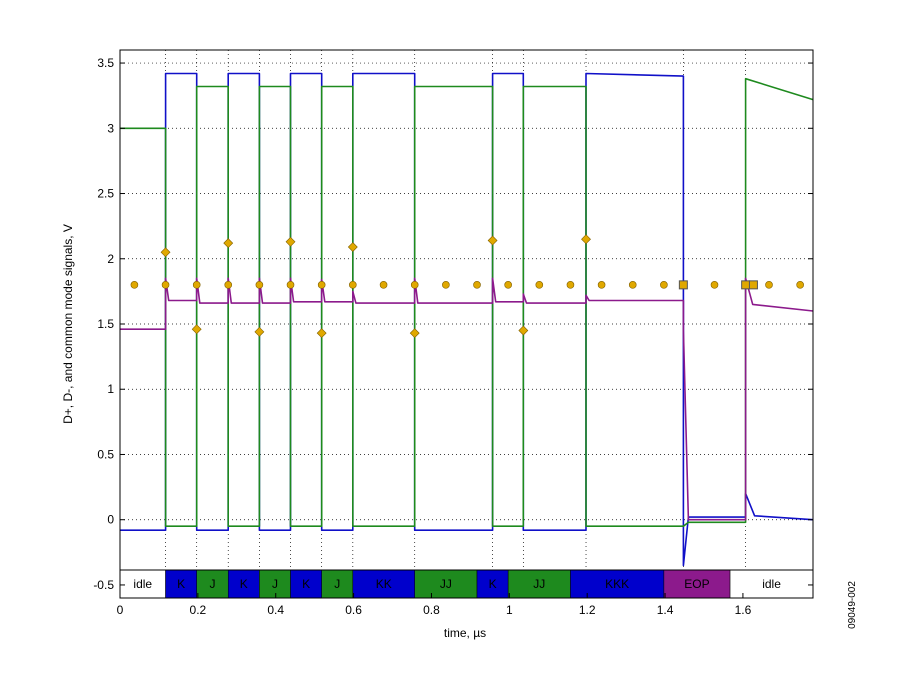 Image resolution: width=900 pixels, height=676 pixels. What do you see at coordinates (105, 454) in the screenshot?
I see `y-tick-label: 0.5` at bounding box center [105, 454].